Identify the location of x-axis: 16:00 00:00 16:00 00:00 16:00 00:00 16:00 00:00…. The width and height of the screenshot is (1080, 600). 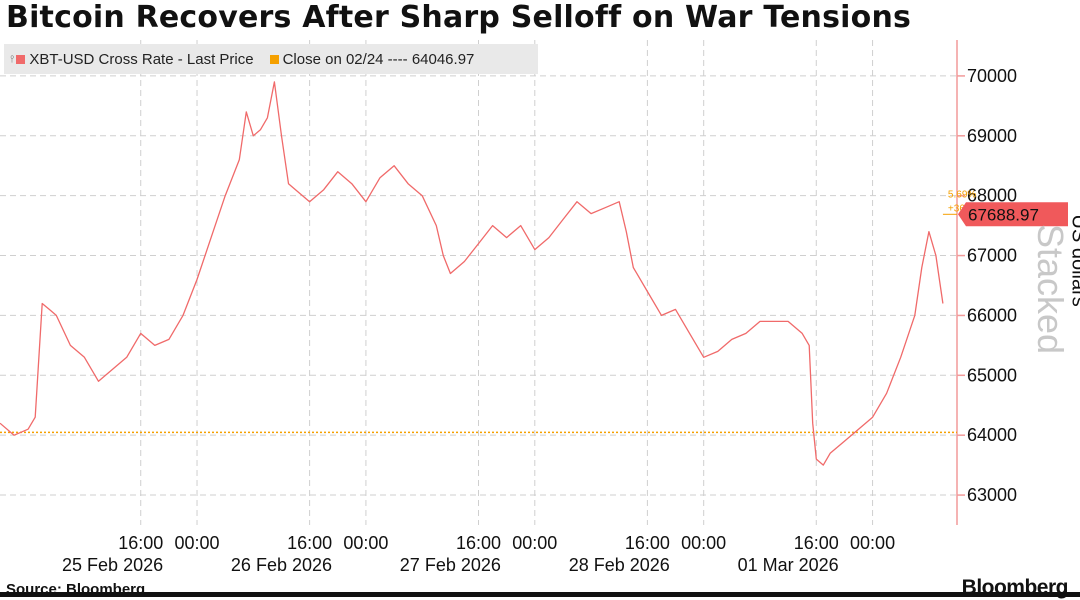
(478, 554).